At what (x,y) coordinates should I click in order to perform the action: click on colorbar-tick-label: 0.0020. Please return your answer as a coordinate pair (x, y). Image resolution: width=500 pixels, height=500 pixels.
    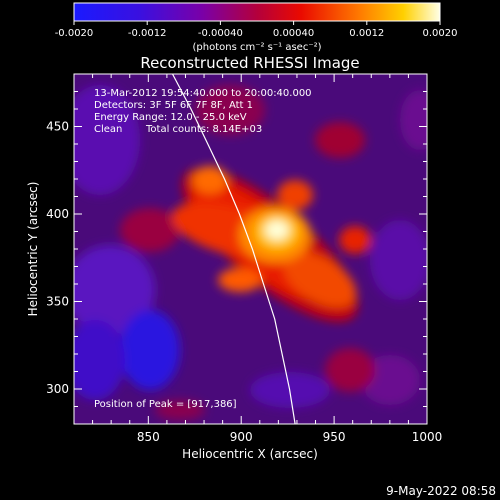
    Looking at the image, I should click on (440, 33).